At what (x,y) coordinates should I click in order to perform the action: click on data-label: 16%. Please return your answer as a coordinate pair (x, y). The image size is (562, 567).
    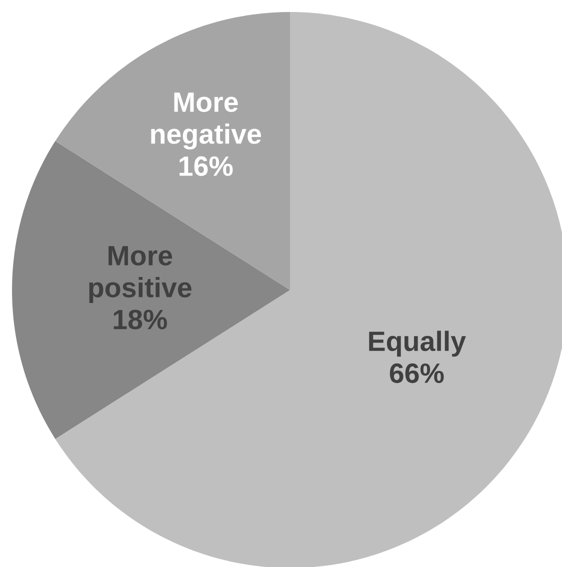
    Looking at the image, I should click on (206, 166).